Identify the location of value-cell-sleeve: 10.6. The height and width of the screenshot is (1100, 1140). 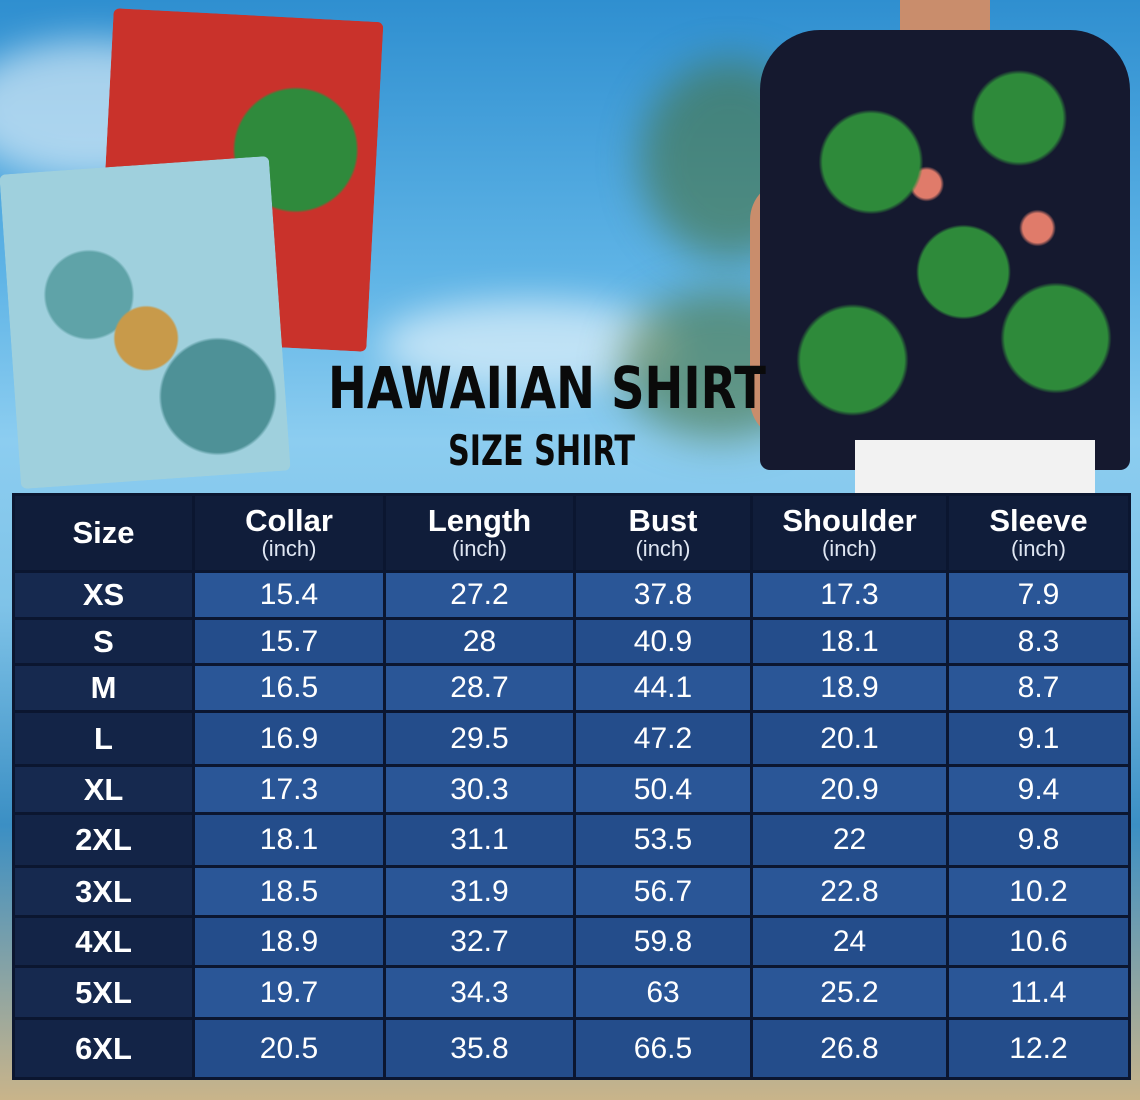
(1038, 941).